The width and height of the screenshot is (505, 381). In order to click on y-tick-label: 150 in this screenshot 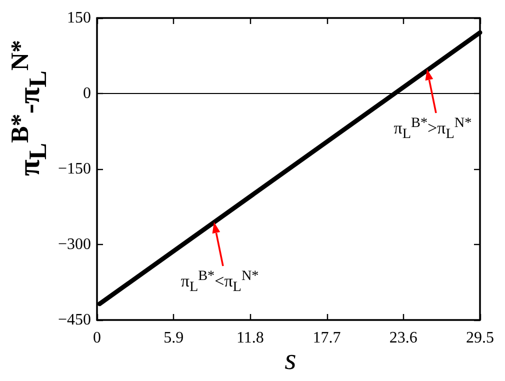, I will do `click(79, 18)`.